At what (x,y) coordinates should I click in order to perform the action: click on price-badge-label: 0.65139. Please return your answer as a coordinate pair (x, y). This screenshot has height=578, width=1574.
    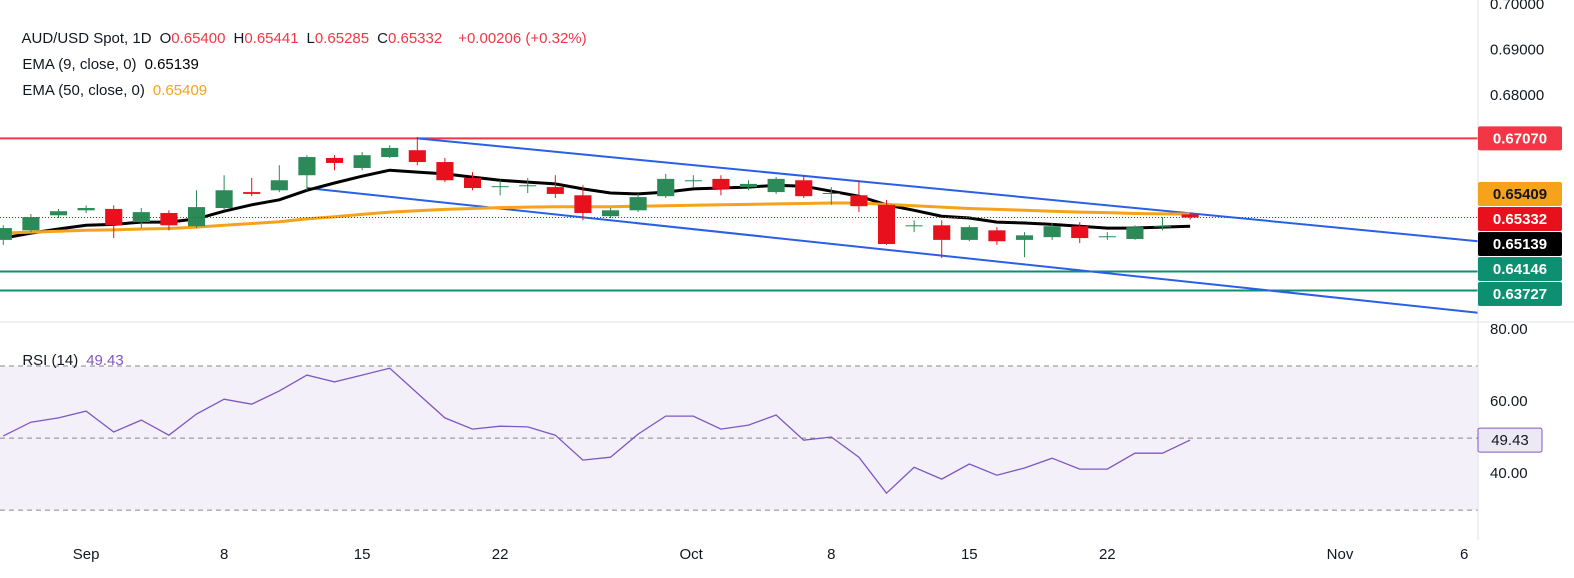
    Looking at the image, I should click on (1520, 244).